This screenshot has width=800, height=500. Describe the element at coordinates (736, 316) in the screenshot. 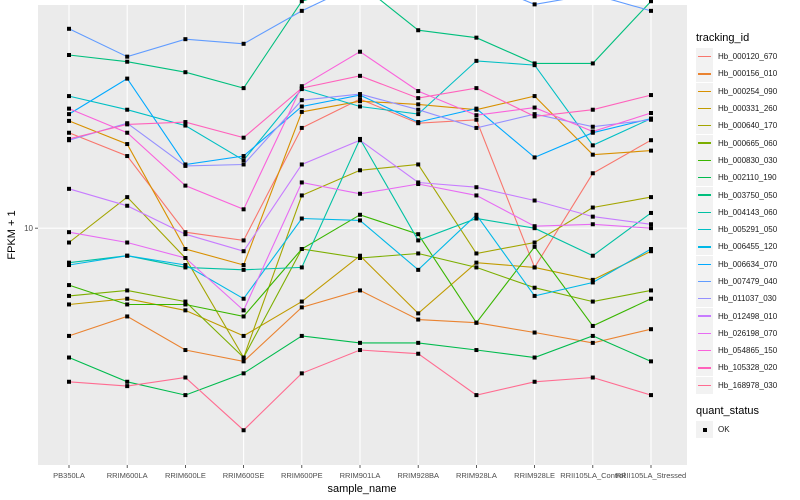

I see `legend-item: Hb_012498_010` at that location.